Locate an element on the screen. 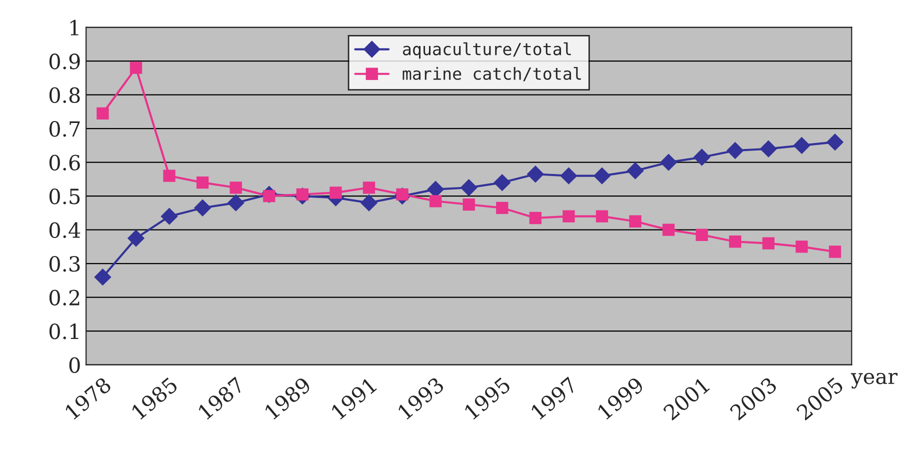 The image size is (906, 456). y-tick-label: 0.7 is located at coordinates (64, 129).